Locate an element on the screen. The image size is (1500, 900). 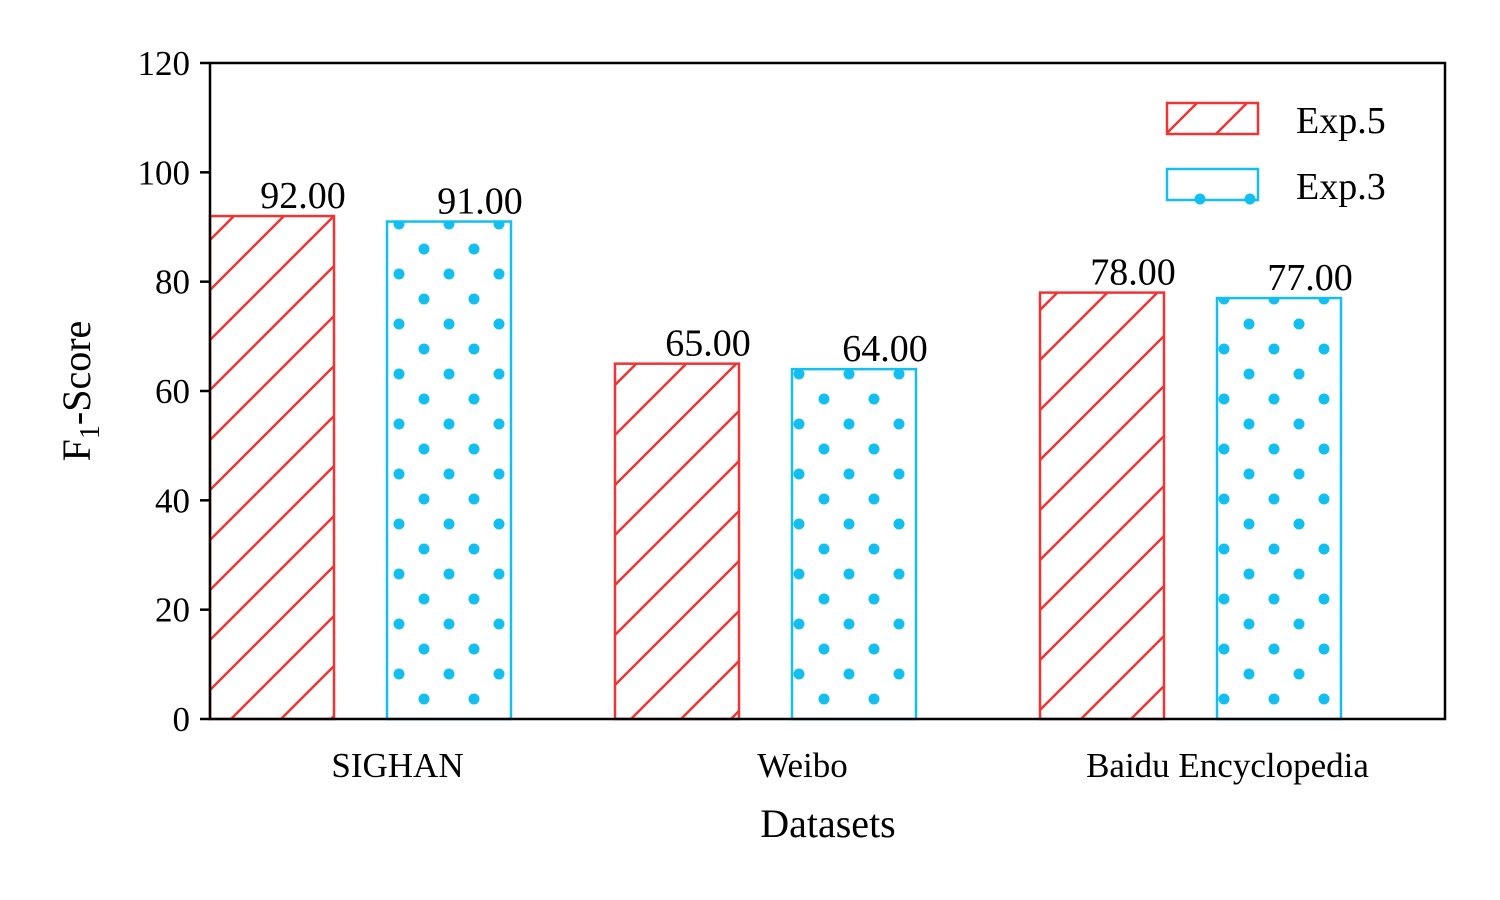
legend-swatch-exp3 is located at coordinates (1212, 184).